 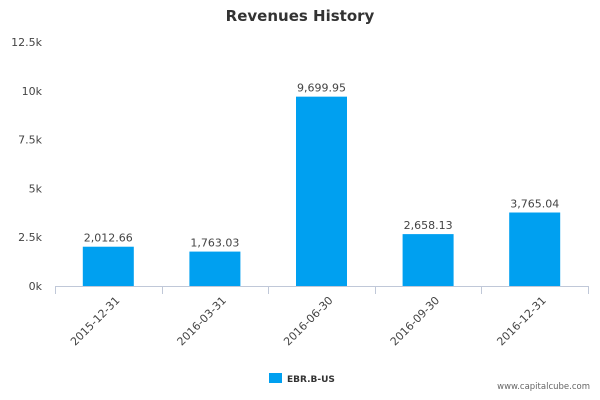 What do you see at coordinates (300, 16) in the screenshot?
I see `chart-title: Revenues History` at bounding box center [300, 16].